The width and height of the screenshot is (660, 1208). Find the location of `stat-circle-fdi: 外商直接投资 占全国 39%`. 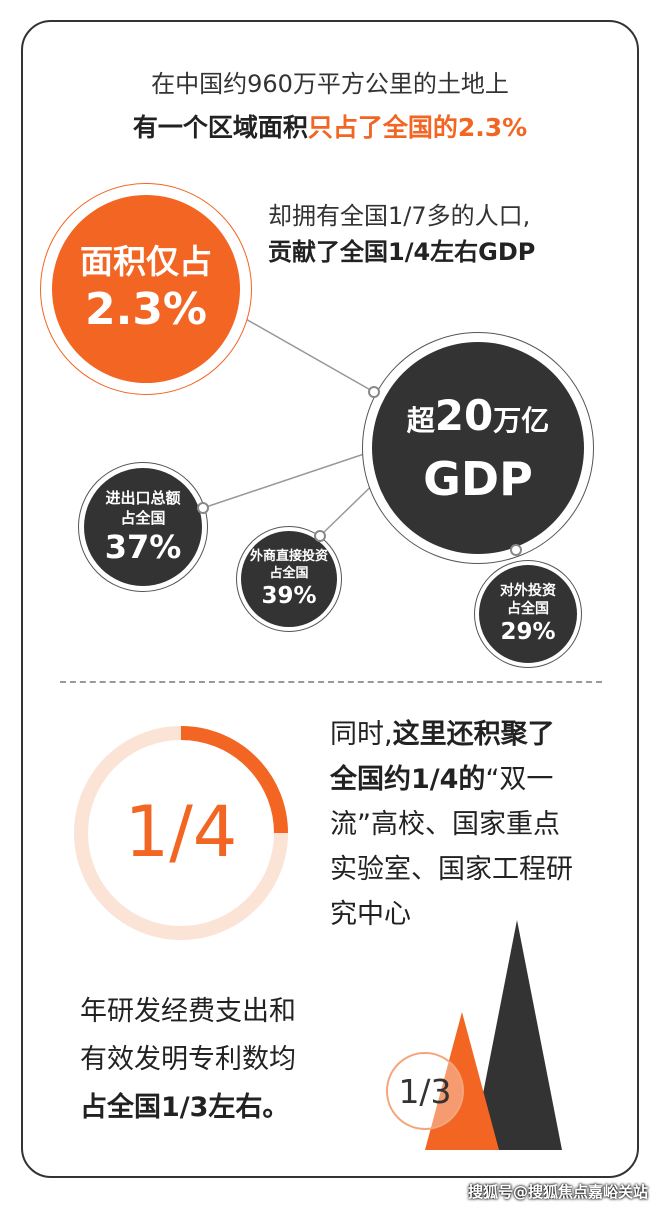

stat-circle-fdi: 外商直接投资 占全国 39% is located at coordinates (289, 579).